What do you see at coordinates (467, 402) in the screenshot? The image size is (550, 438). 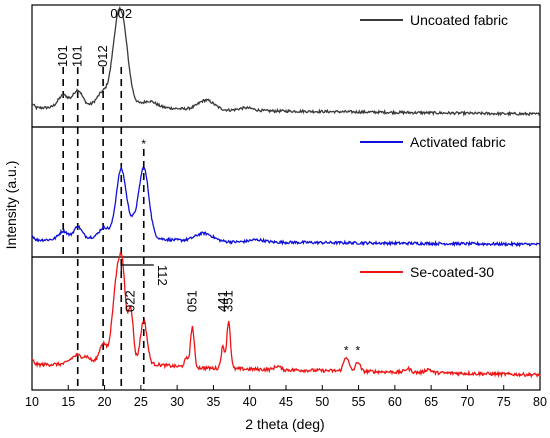 I see `x-tick-label: 70` at bounding box center [467, 402].